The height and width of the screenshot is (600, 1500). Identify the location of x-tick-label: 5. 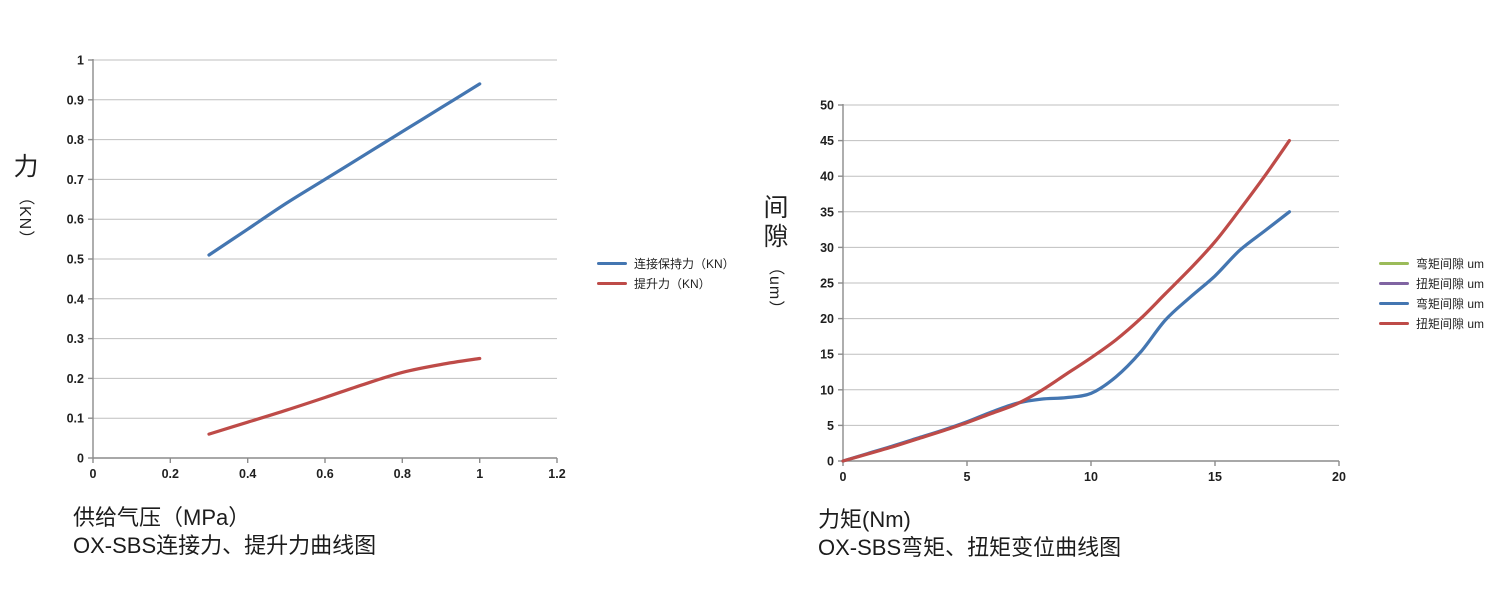
(967, 477).